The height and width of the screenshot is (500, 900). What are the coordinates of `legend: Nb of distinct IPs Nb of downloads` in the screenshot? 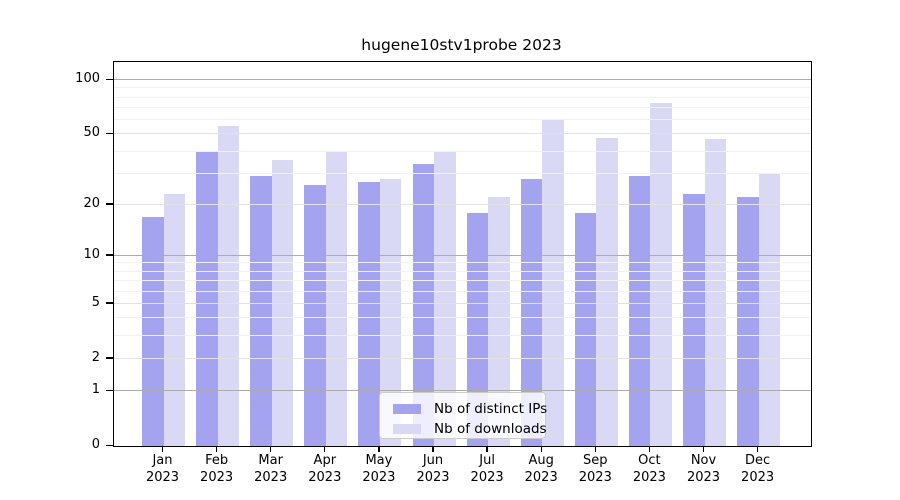 It's located at (463, 415).